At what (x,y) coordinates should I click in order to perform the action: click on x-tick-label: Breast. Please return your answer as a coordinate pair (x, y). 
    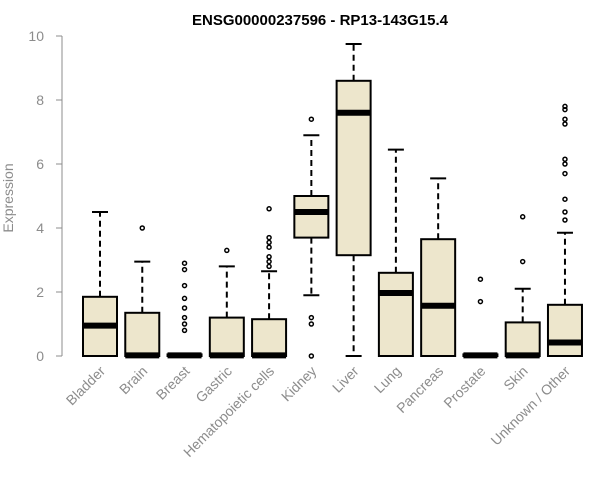
    Looking at the image, I should click on (173, 383).